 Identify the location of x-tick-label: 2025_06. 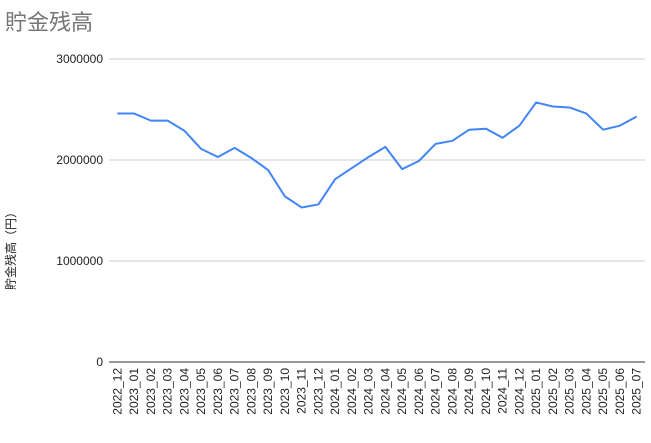
(620, 391).